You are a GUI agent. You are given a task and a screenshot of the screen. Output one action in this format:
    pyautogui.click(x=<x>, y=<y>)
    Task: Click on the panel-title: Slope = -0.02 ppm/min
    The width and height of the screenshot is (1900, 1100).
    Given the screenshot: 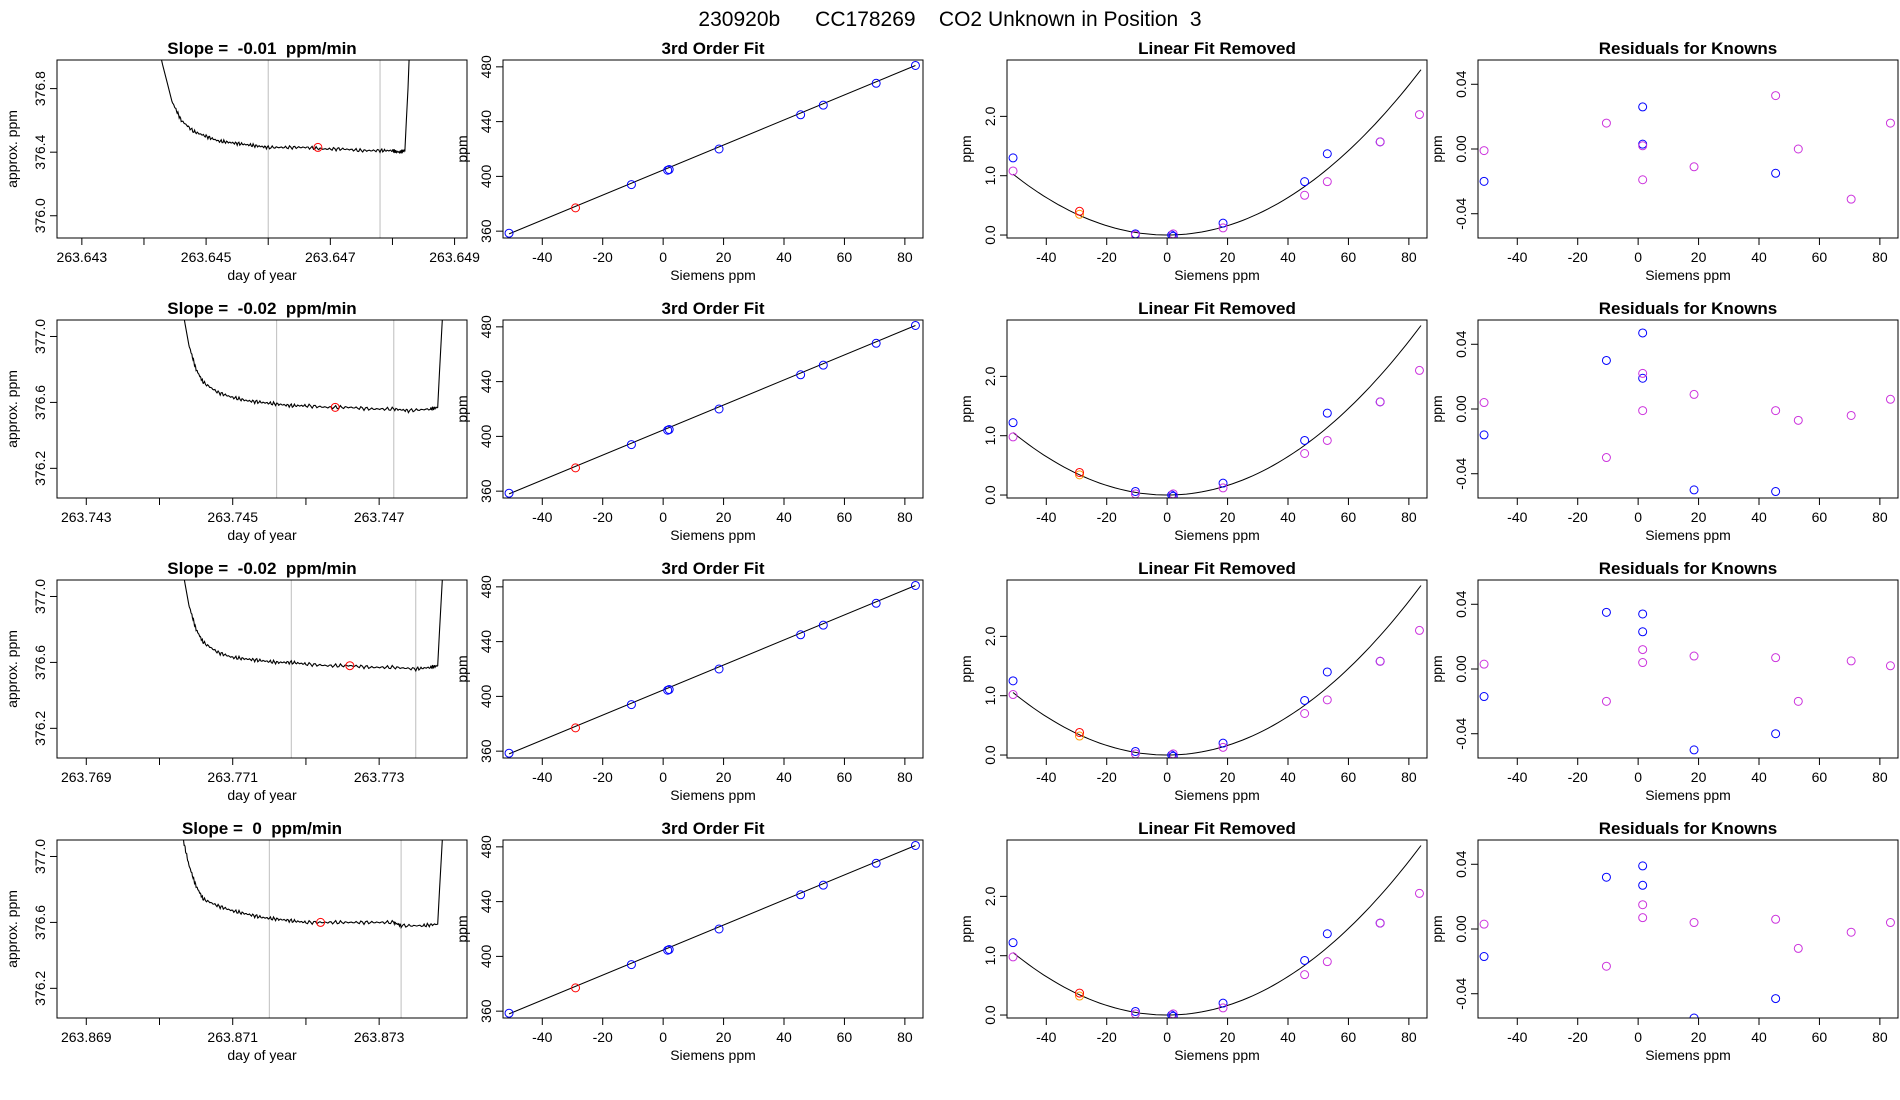 What is the action you would take?
    pyautogui.click(x=261, y=568)
    